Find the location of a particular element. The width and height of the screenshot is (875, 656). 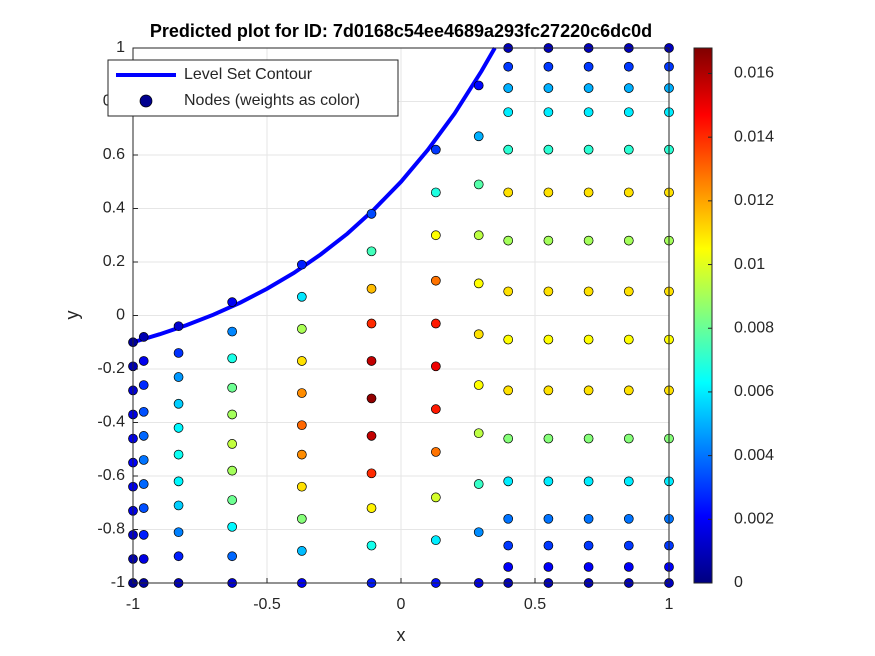

y-tick-label: 0.2 is located at coordinates (114, 261).